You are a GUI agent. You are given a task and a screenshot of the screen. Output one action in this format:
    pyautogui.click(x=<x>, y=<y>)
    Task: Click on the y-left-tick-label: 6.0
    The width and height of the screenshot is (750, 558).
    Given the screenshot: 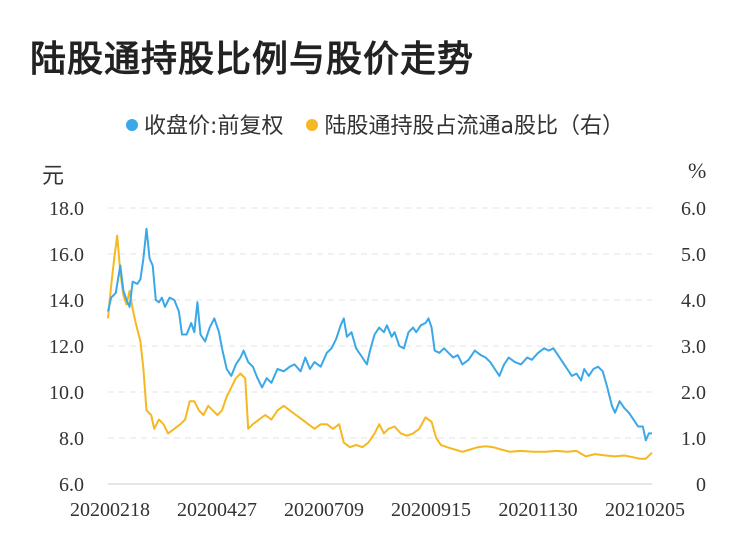 What is the action you would take?
    pyautogui.click(x=71, y=485)
    